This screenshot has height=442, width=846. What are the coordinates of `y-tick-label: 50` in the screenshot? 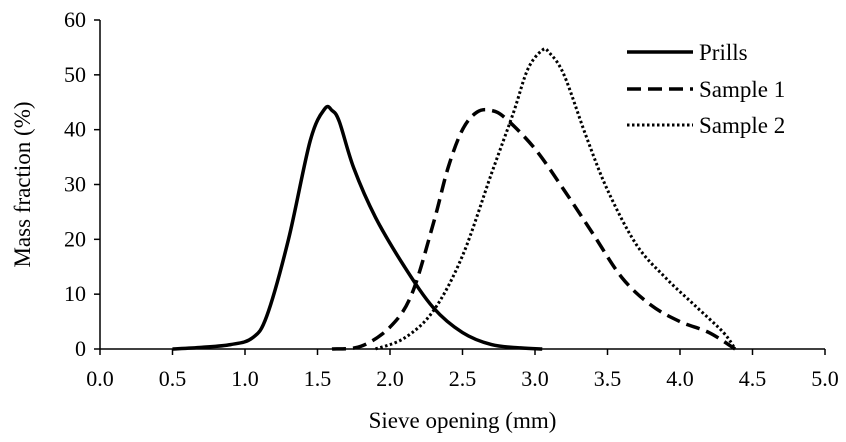 It's located at (75, 74).